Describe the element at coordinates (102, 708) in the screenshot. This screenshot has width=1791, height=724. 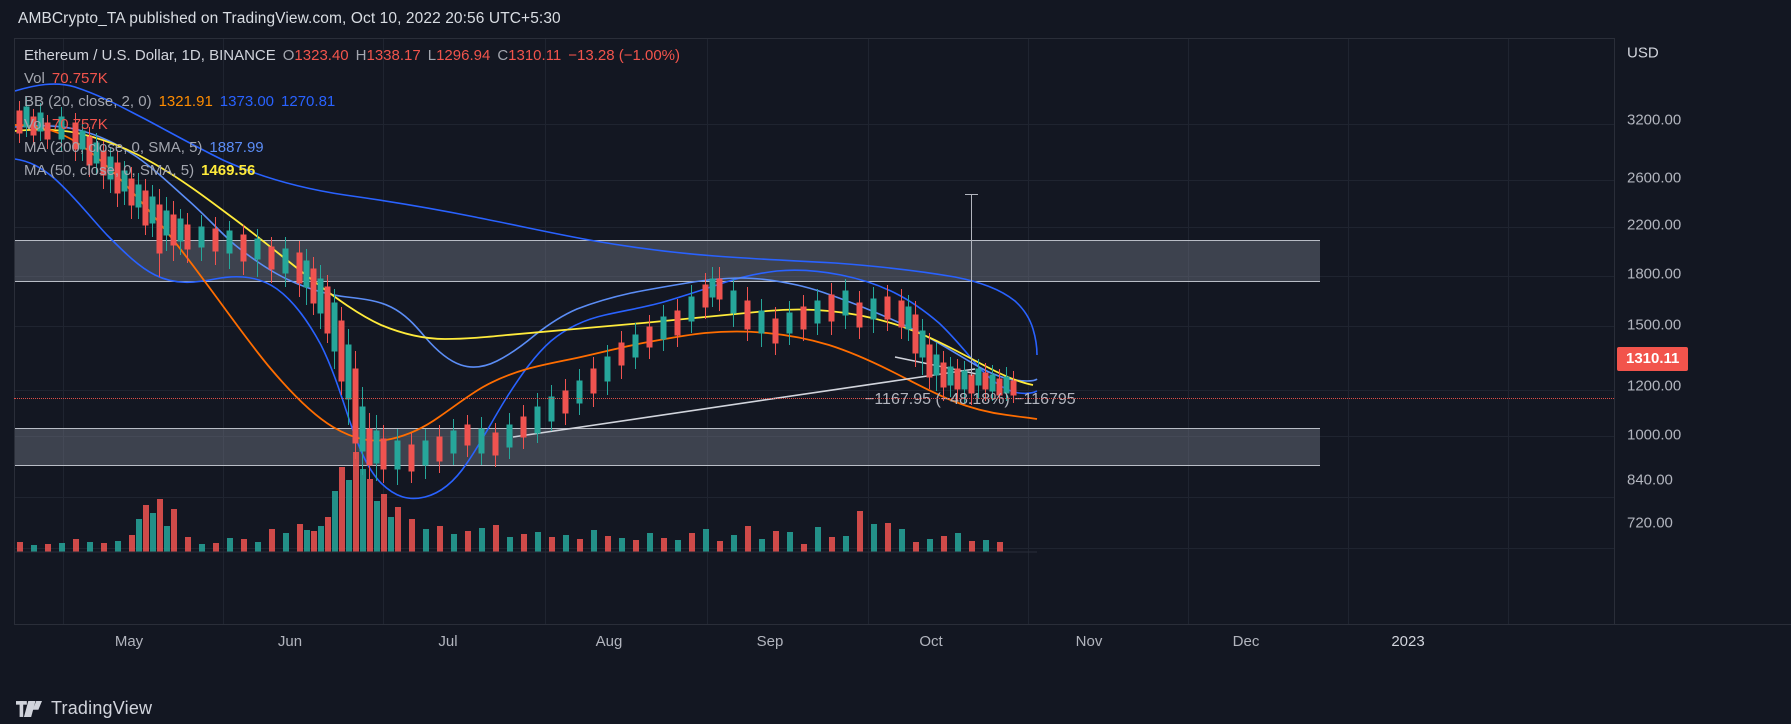
I see `tradingview-wordmark: TradingView` at that location.